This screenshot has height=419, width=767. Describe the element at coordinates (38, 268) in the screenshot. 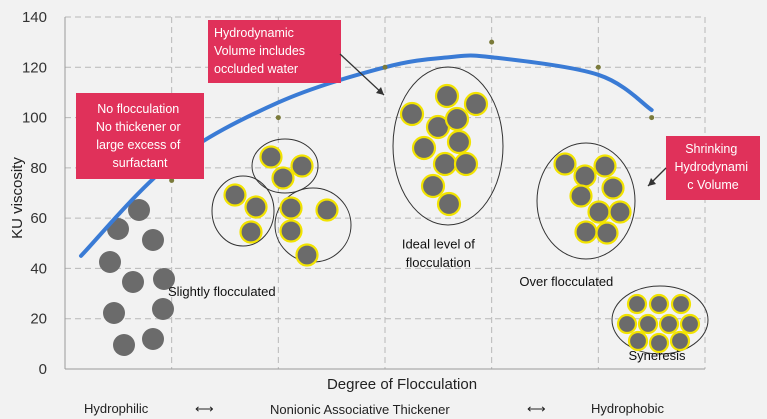

I see `y-tick-label-2: 40` at that location.